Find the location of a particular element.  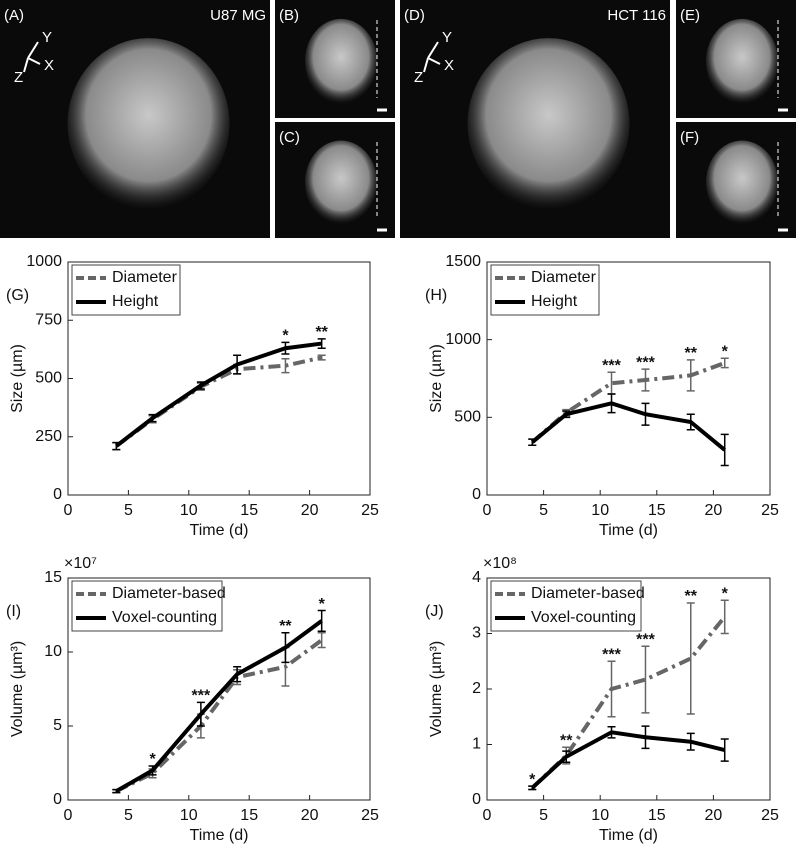

y-tick-label: 1500 is located at coordinates (463, 261).